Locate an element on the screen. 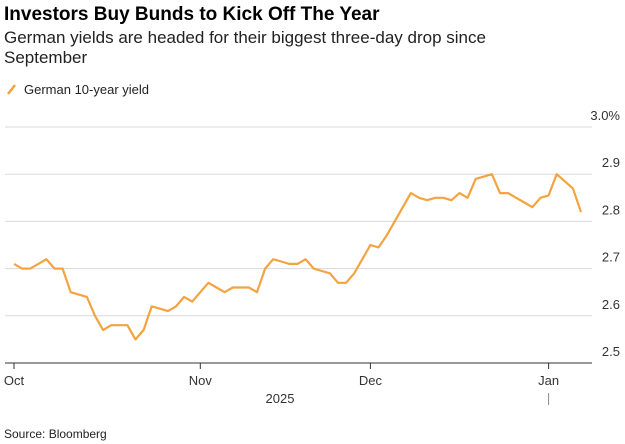  y-tick-label: 2.7 is located at coordinates (611, 257).